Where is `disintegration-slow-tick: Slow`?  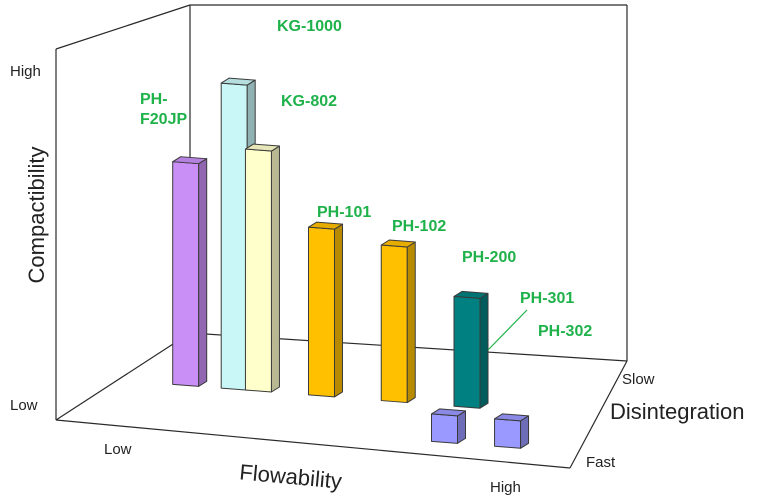
disintegration-slow-tick: Slow is located at coordinates (638, 379).